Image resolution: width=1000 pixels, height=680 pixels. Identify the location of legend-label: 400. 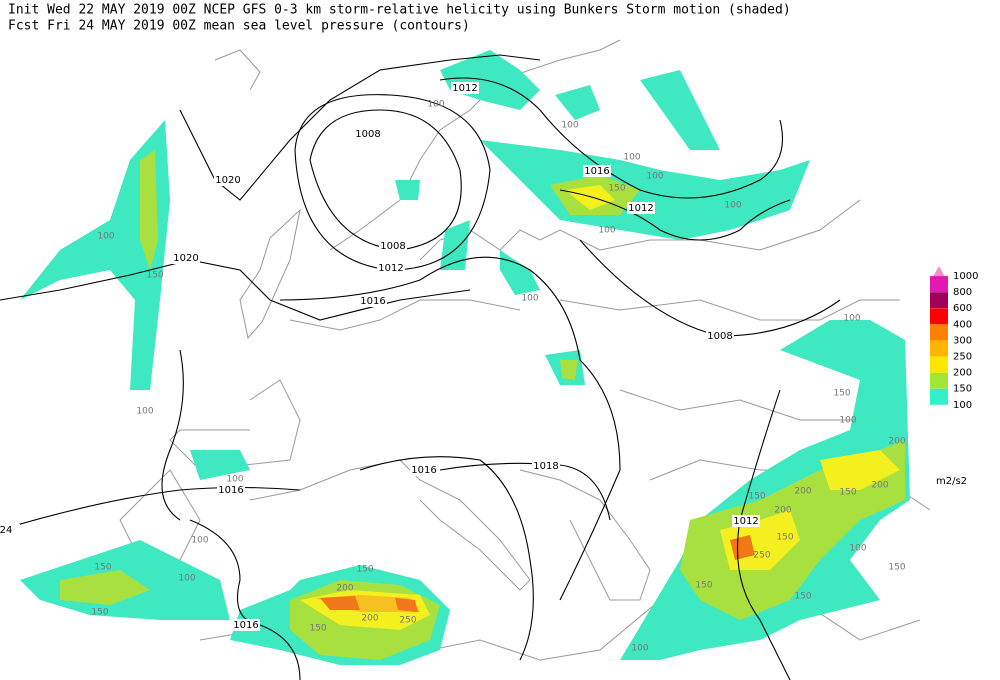
(962, 324).